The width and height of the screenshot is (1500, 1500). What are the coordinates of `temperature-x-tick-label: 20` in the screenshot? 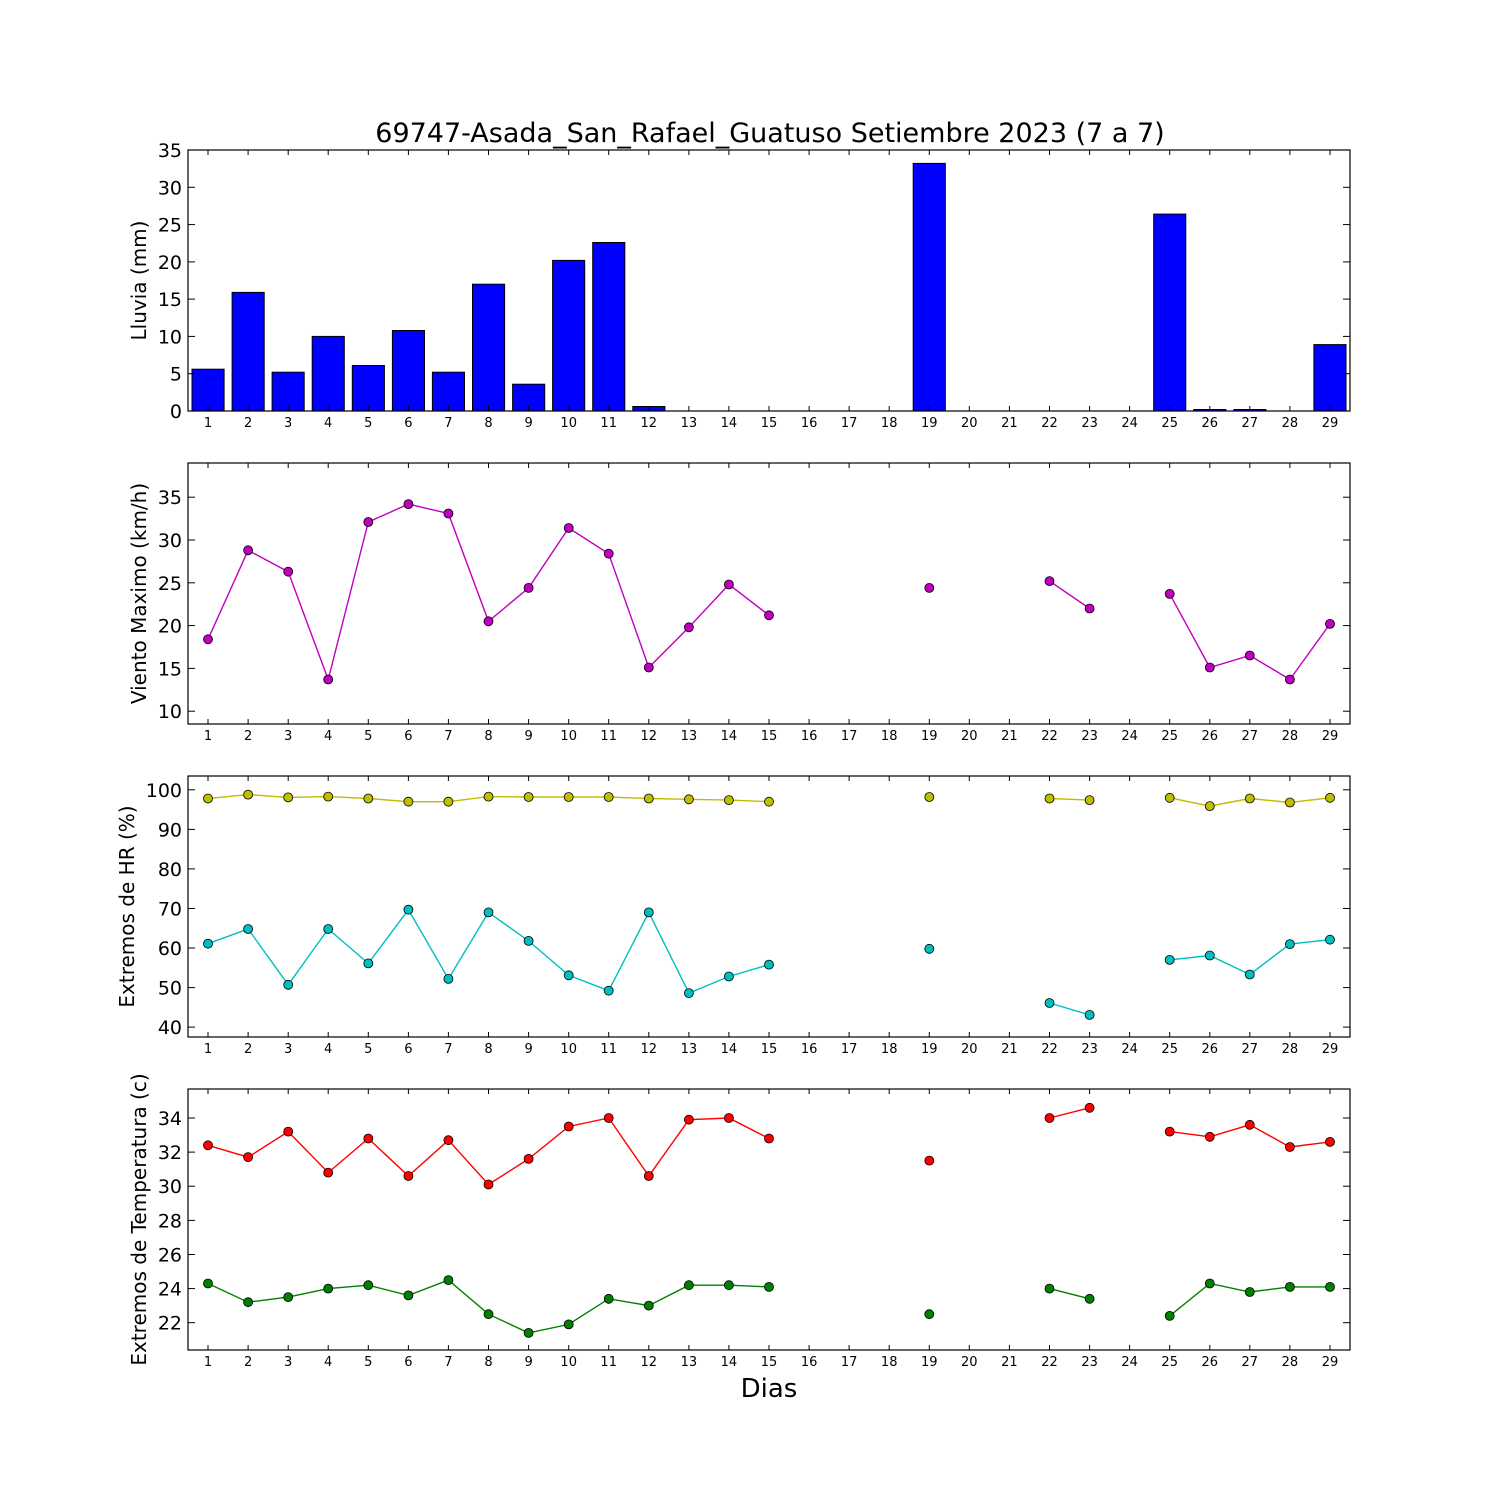 It's located at (969, 1362).